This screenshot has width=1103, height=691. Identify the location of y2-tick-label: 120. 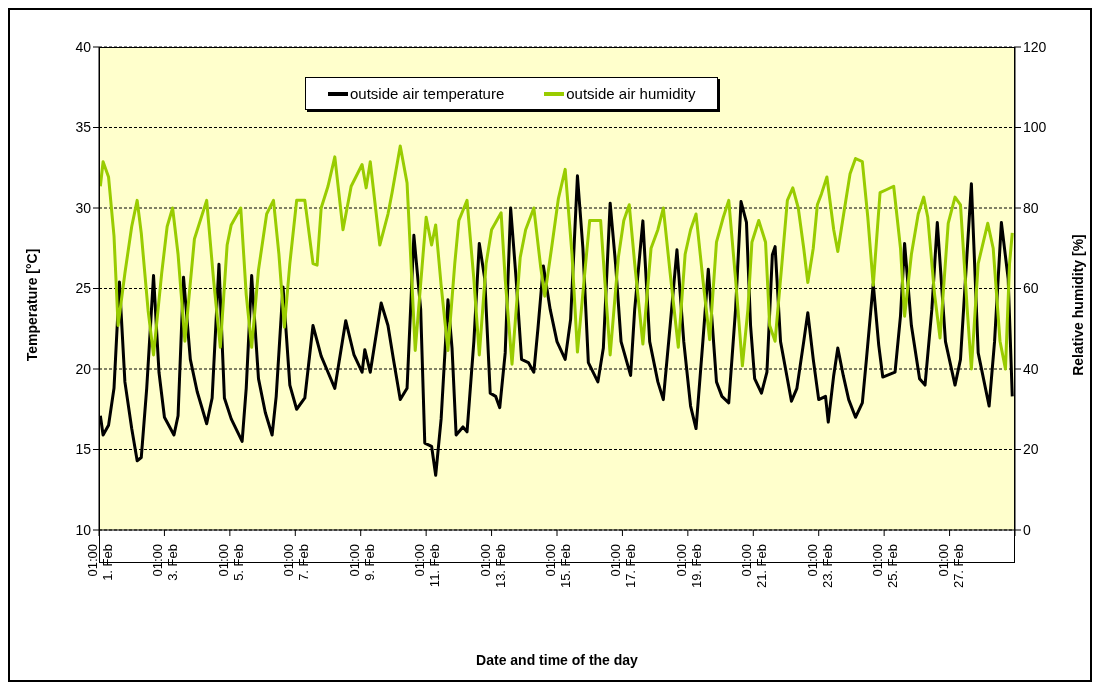
(1035, 46).